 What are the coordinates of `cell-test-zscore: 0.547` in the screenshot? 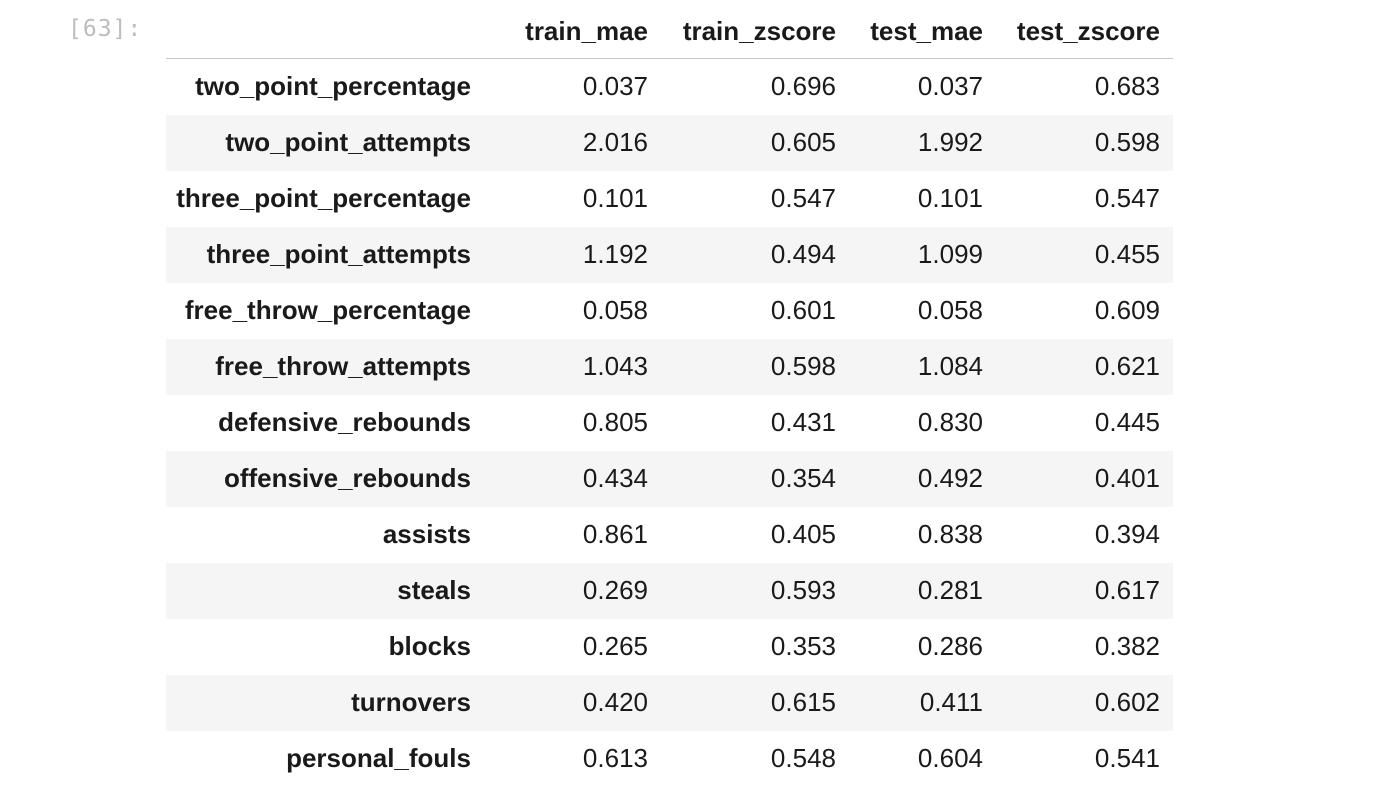 It's located at (1084, 199).